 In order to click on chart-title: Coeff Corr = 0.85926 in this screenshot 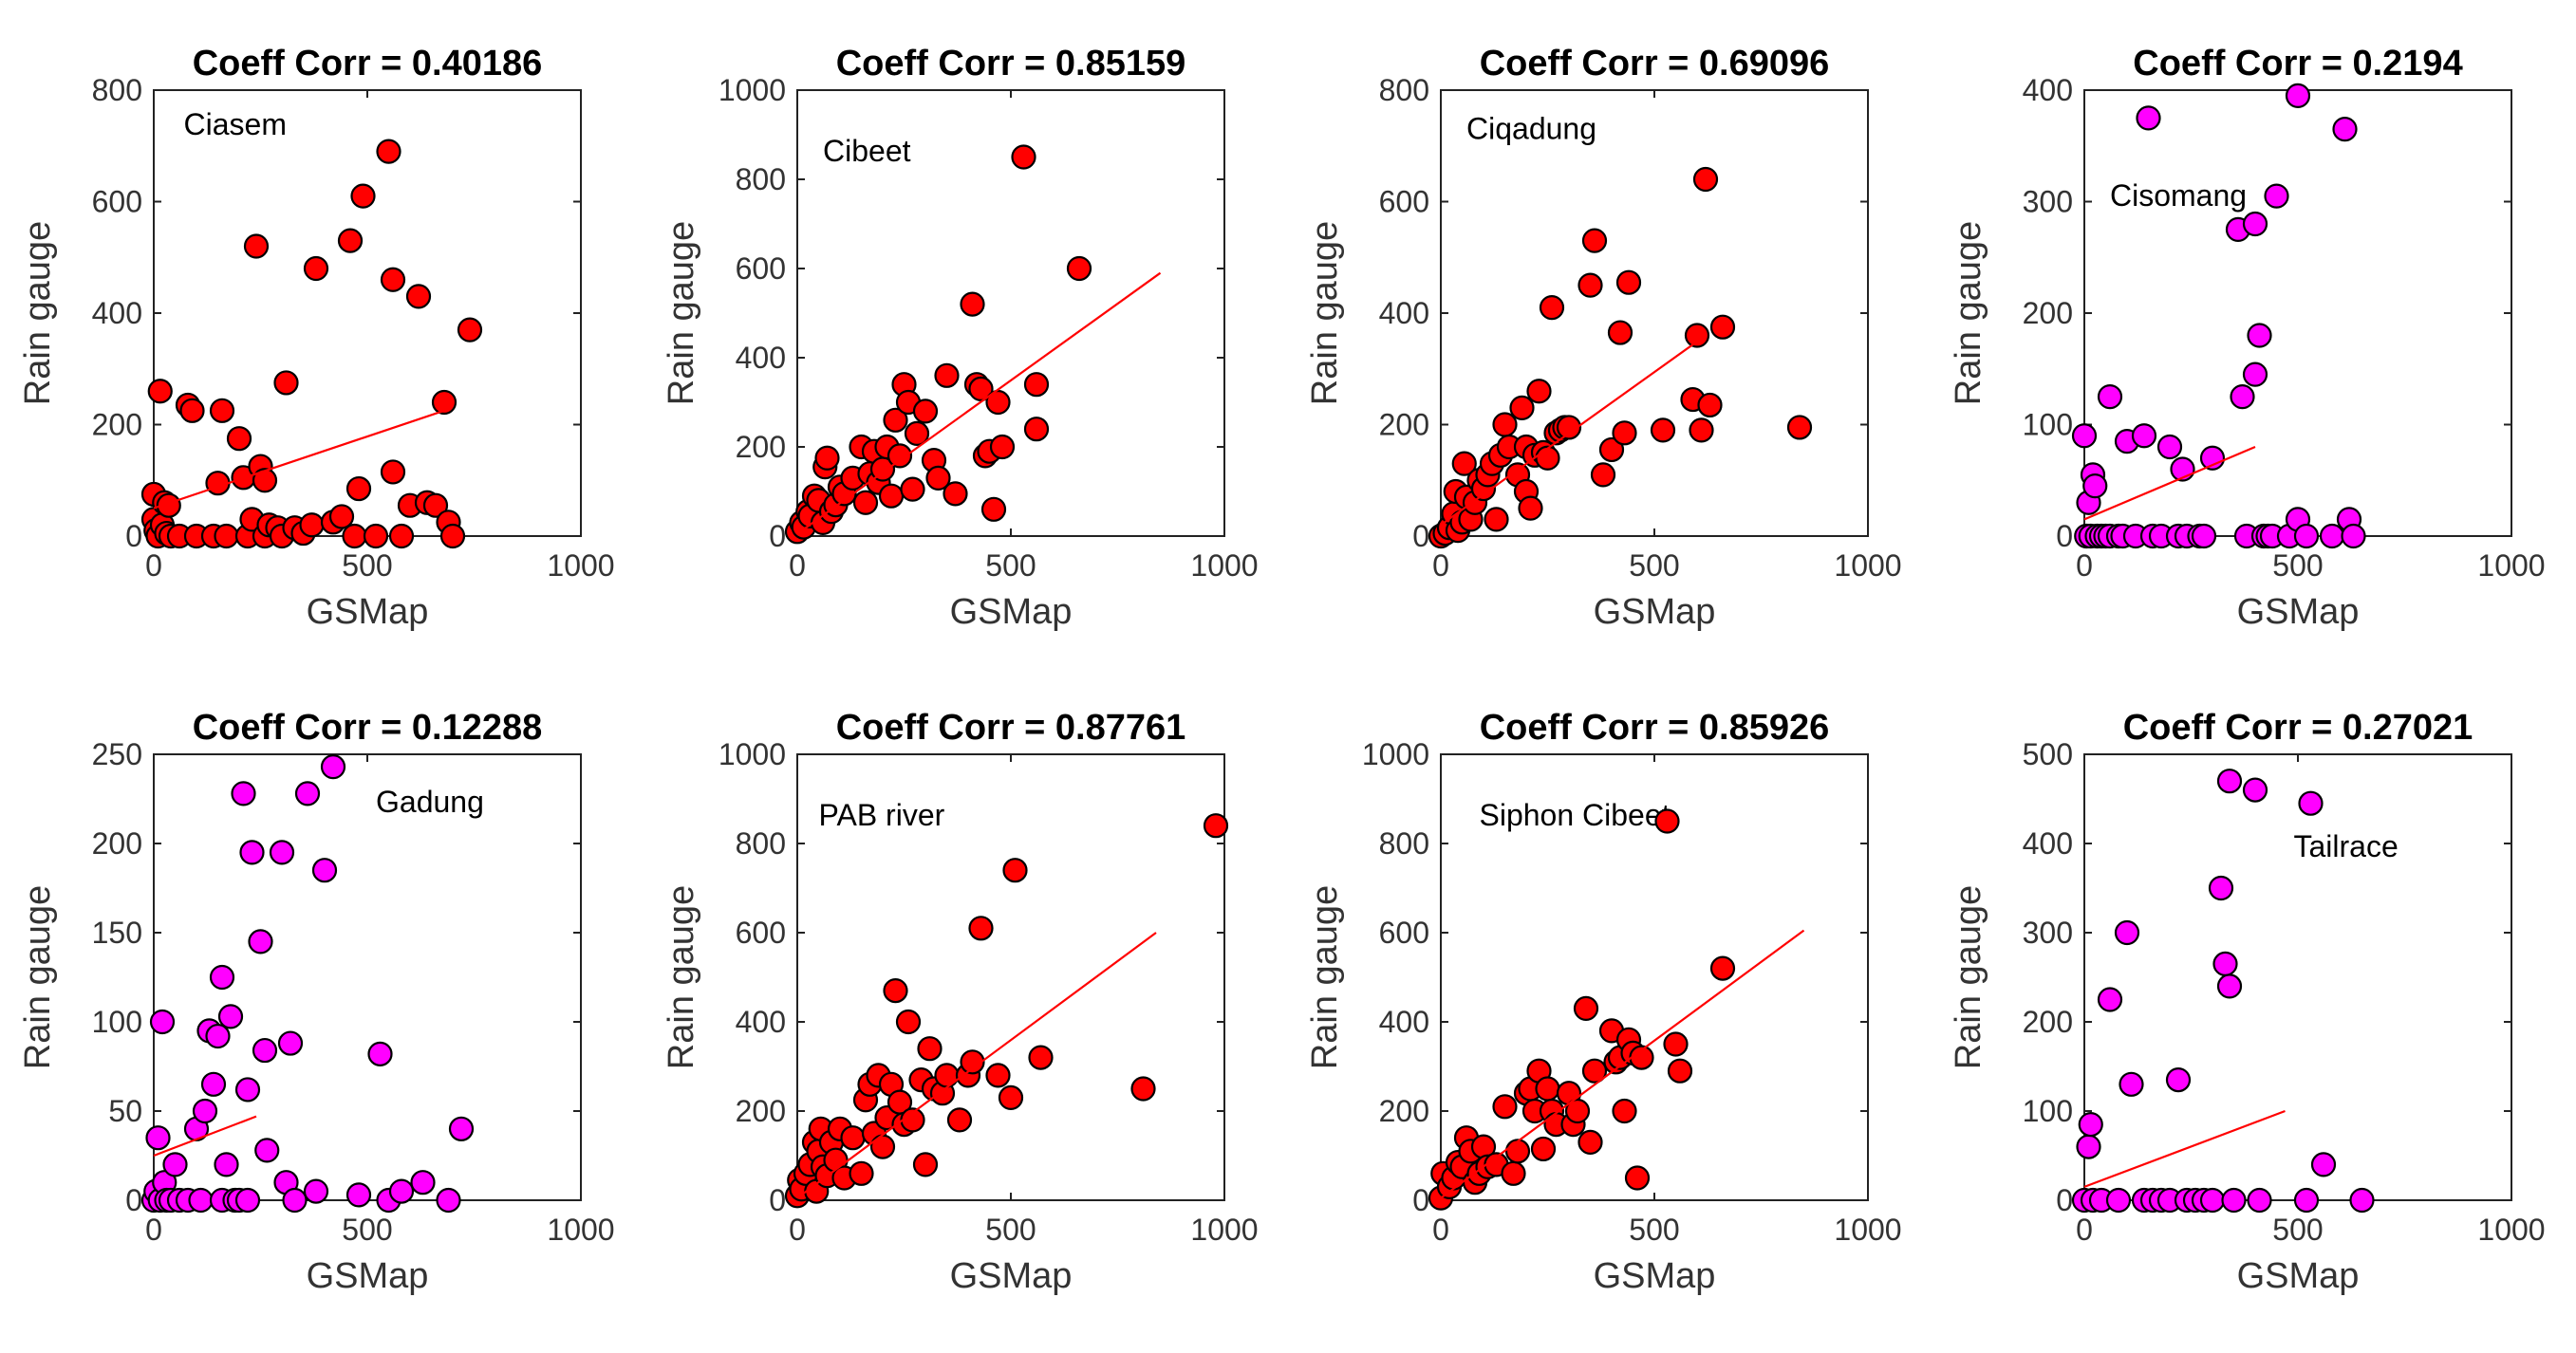, I will do `click(1655, 728)`.